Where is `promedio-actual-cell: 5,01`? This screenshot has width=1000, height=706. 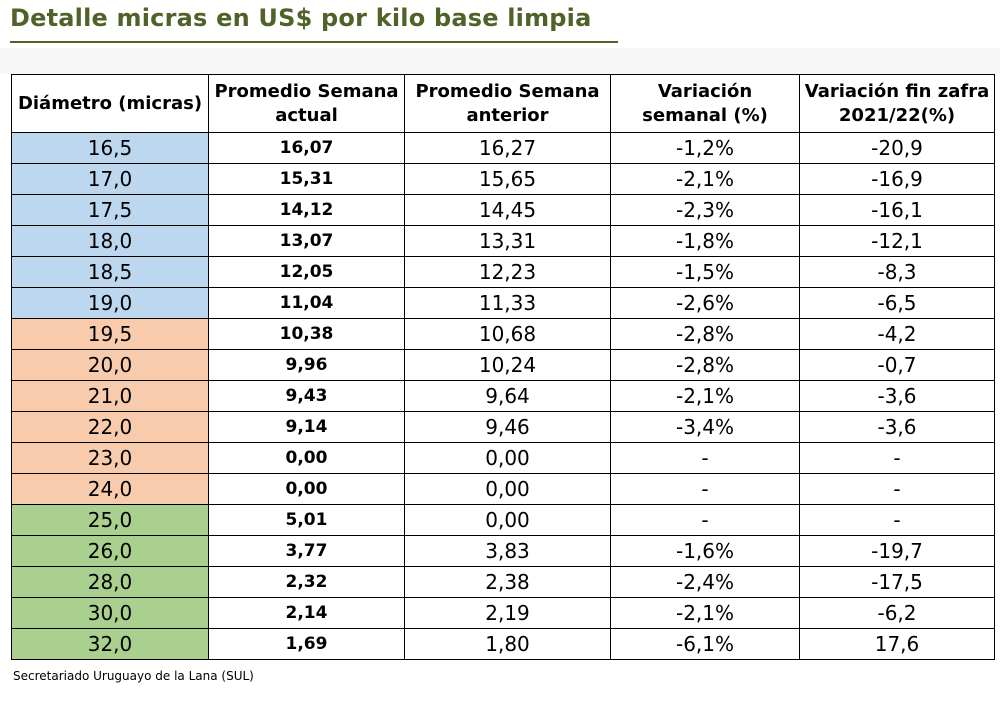
promedio-actual-cell: 5,01 is located at coordinates (306, 520).